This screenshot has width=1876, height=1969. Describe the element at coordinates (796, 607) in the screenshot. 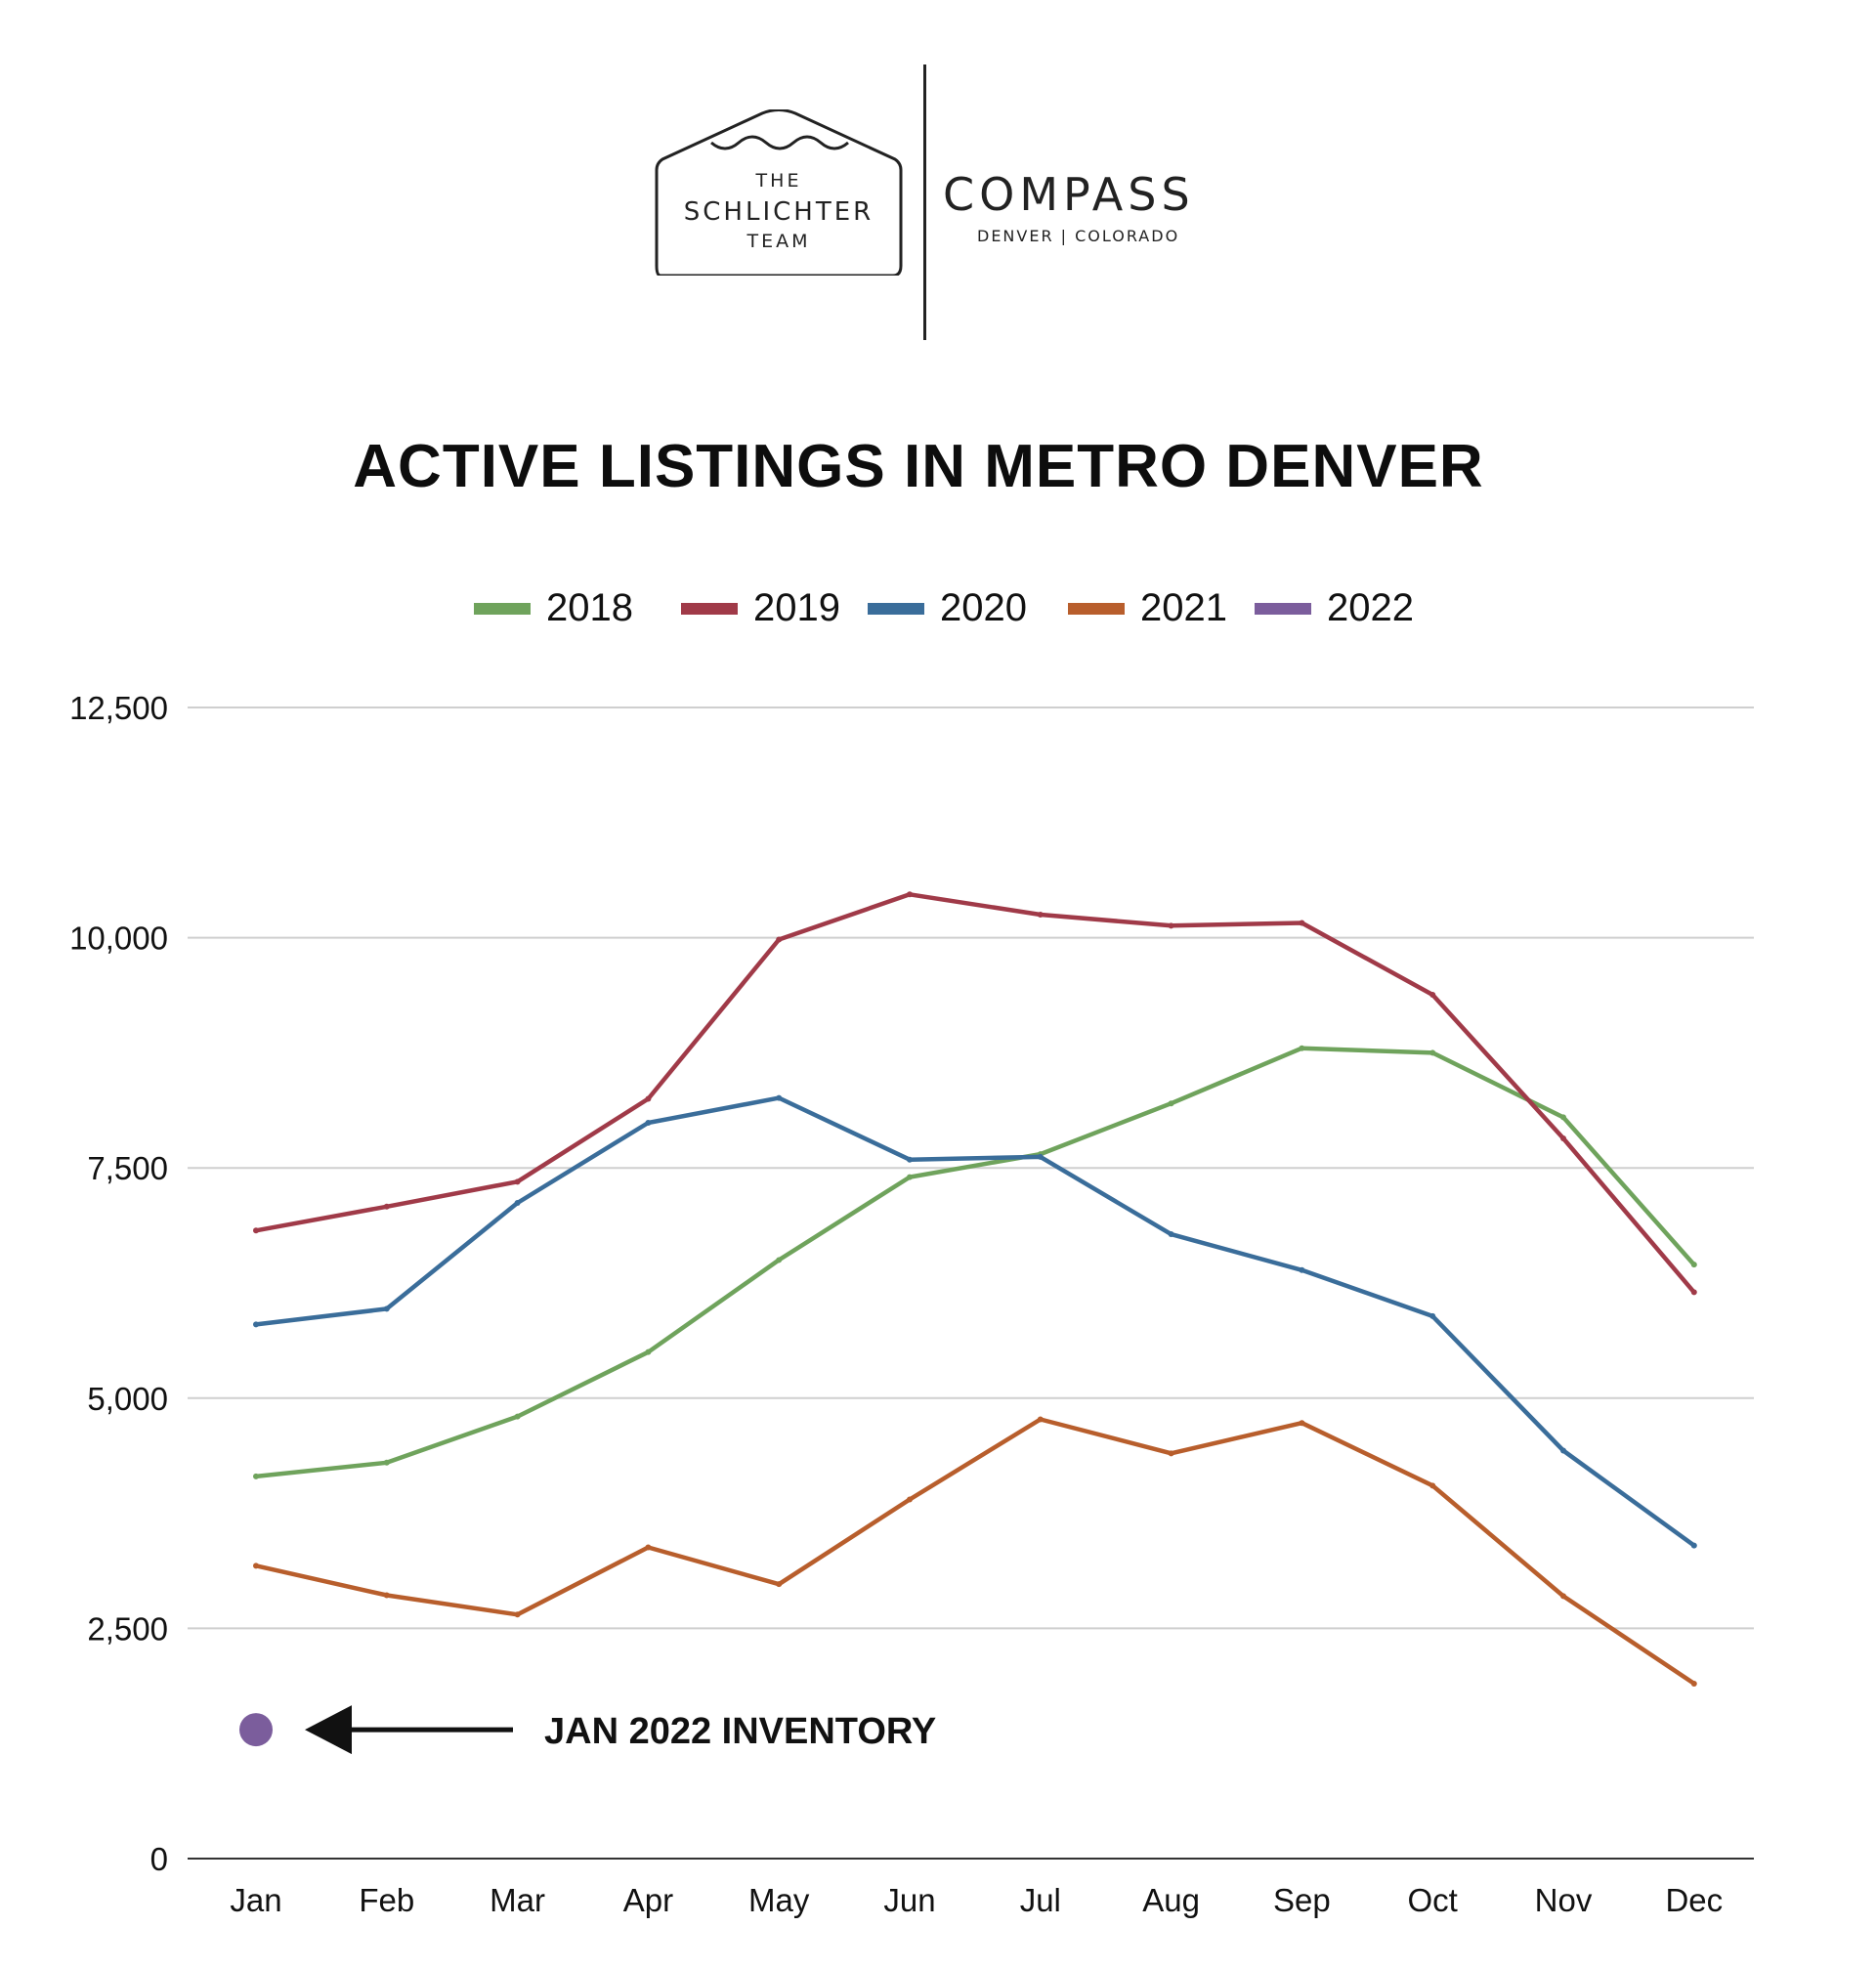

I see `legend-label-2019: 2019` at that location.